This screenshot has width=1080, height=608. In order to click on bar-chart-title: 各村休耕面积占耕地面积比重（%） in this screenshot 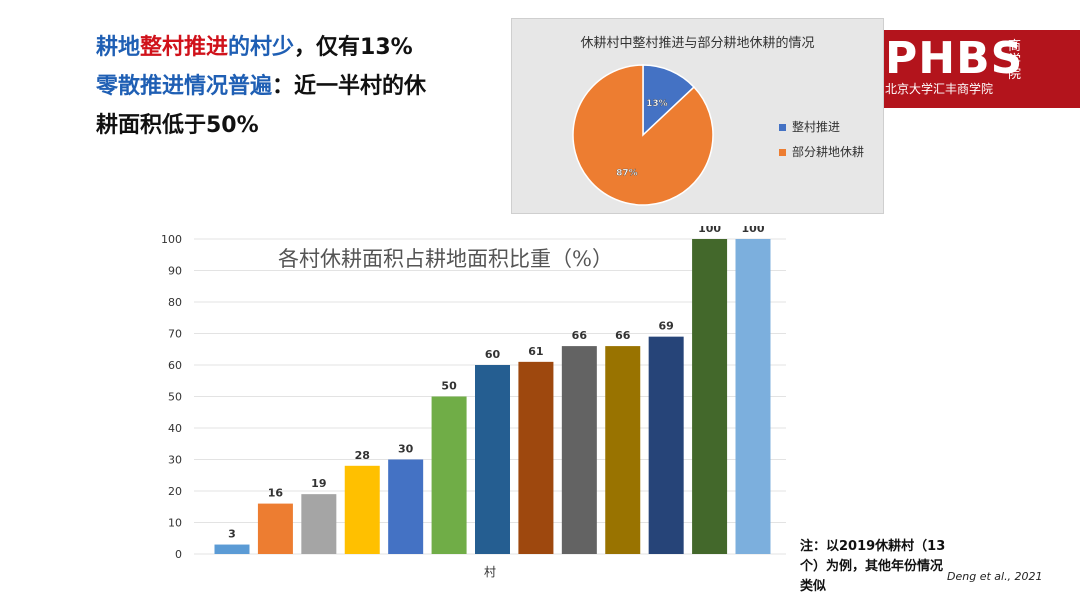, I will do `click(445, 259)`.